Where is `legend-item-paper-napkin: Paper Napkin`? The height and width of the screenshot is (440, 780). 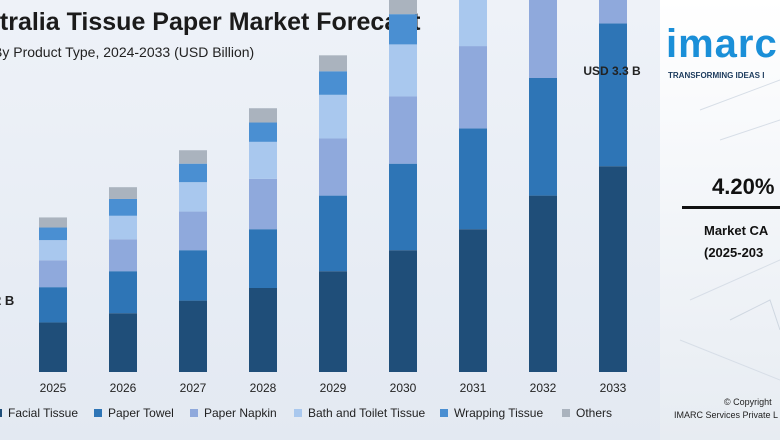
legend-item-paper-napkin: Paper Napkin is located at coordinates (233, 413).